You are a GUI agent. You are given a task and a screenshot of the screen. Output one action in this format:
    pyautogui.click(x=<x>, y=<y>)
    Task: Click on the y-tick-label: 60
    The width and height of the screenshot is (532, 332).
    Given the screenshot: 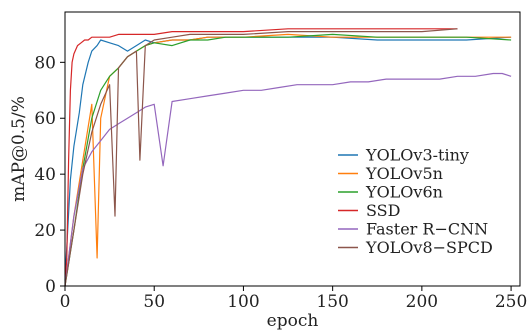 What is the action you would take?
    pyautogui.click(x=45, y=119)
    